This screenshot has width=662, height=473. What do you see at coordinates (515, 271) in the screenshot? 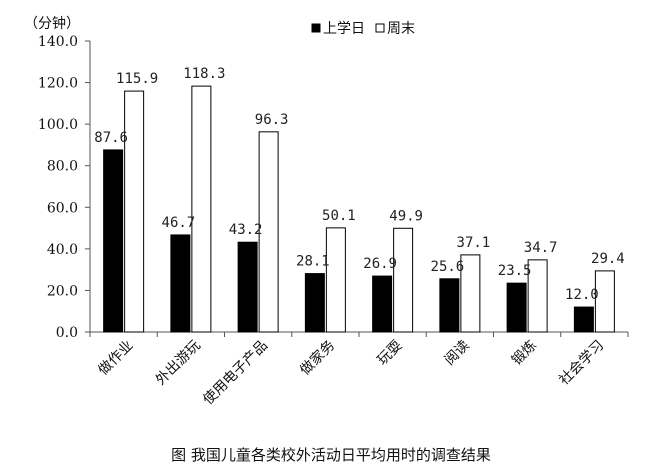
I see `data-label: 23.5` at bounding box center [515, 271].